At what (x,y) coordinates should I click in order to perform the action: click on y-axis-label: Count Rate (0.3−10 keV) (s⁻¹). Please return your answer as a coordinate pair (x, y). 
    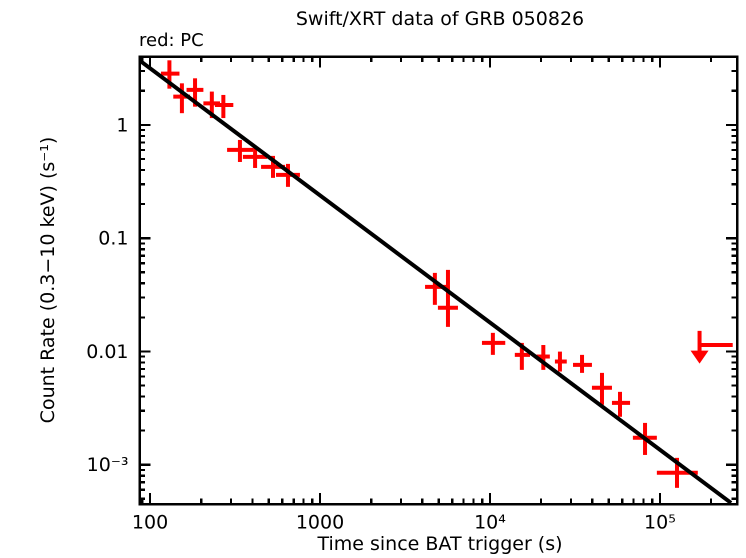
    Looking at the image, I should click on (48, 280).